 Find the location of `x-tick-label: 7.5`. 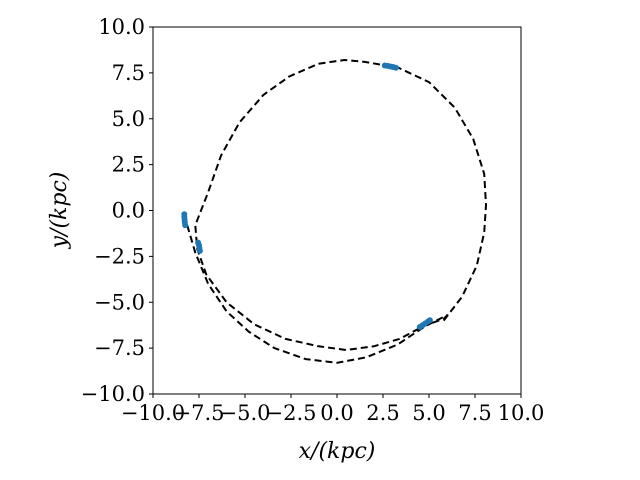

x-tick-label: 7.5 is located at coordinates (474, 413).